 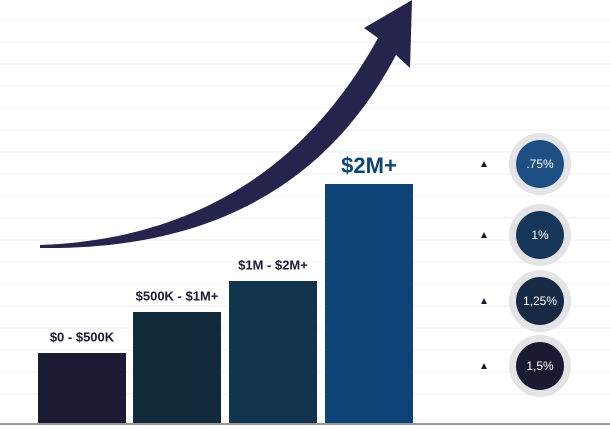 I want to click on bar-label: $500K - $1M+, so click(x=177, y=295).